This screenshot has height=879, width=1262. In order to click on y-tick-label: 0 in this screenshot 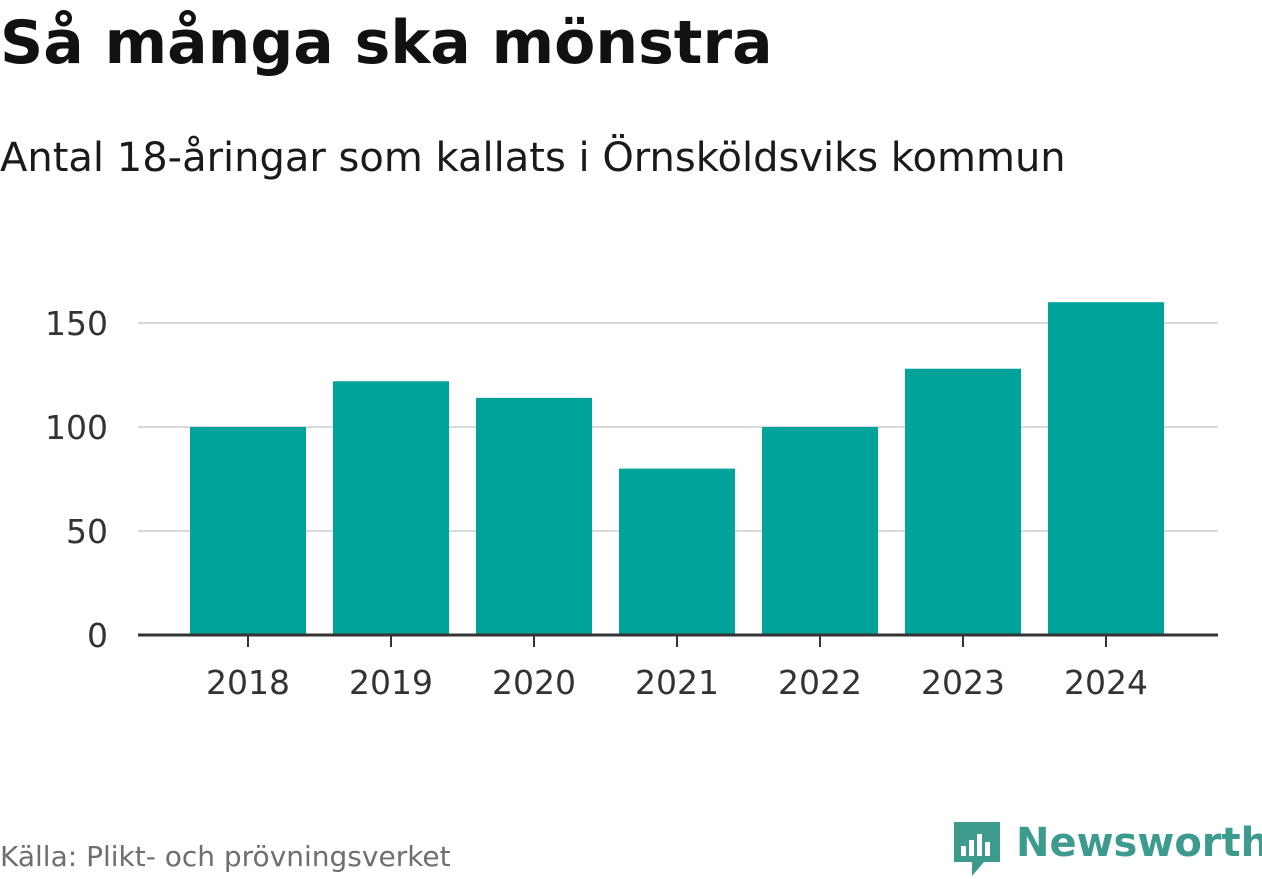, I will do `click(97, 635)`.